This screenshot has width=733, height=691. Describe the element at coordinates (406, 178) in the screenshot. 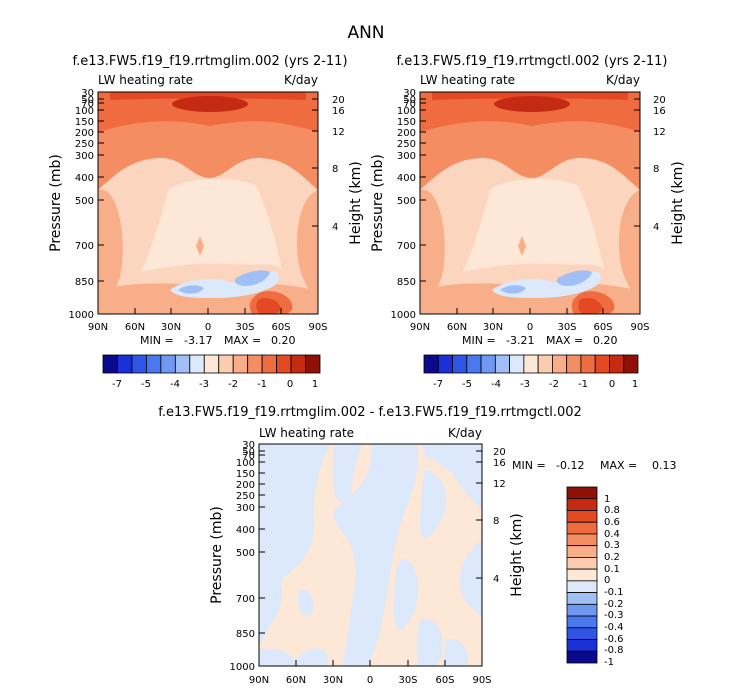

I see `y-tick-label: 400` at that location.